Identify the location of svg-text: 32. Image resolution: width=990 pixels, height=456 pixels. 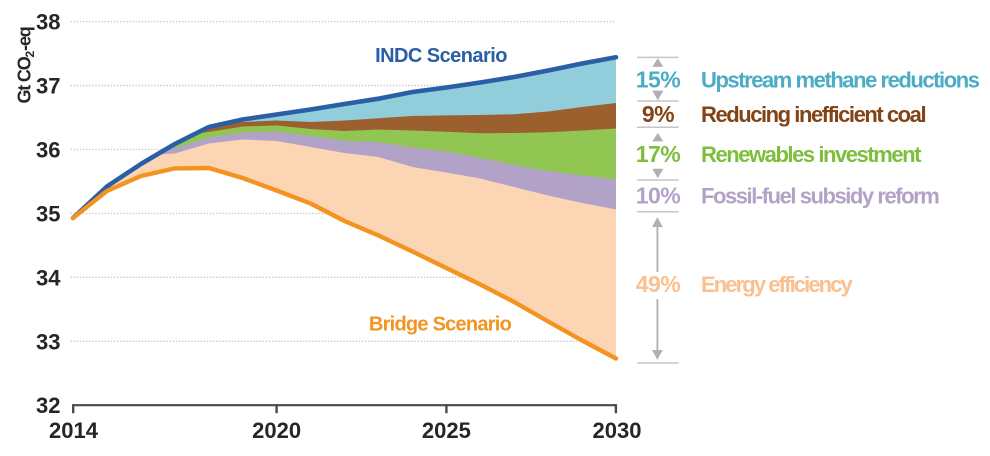
(48, 405).